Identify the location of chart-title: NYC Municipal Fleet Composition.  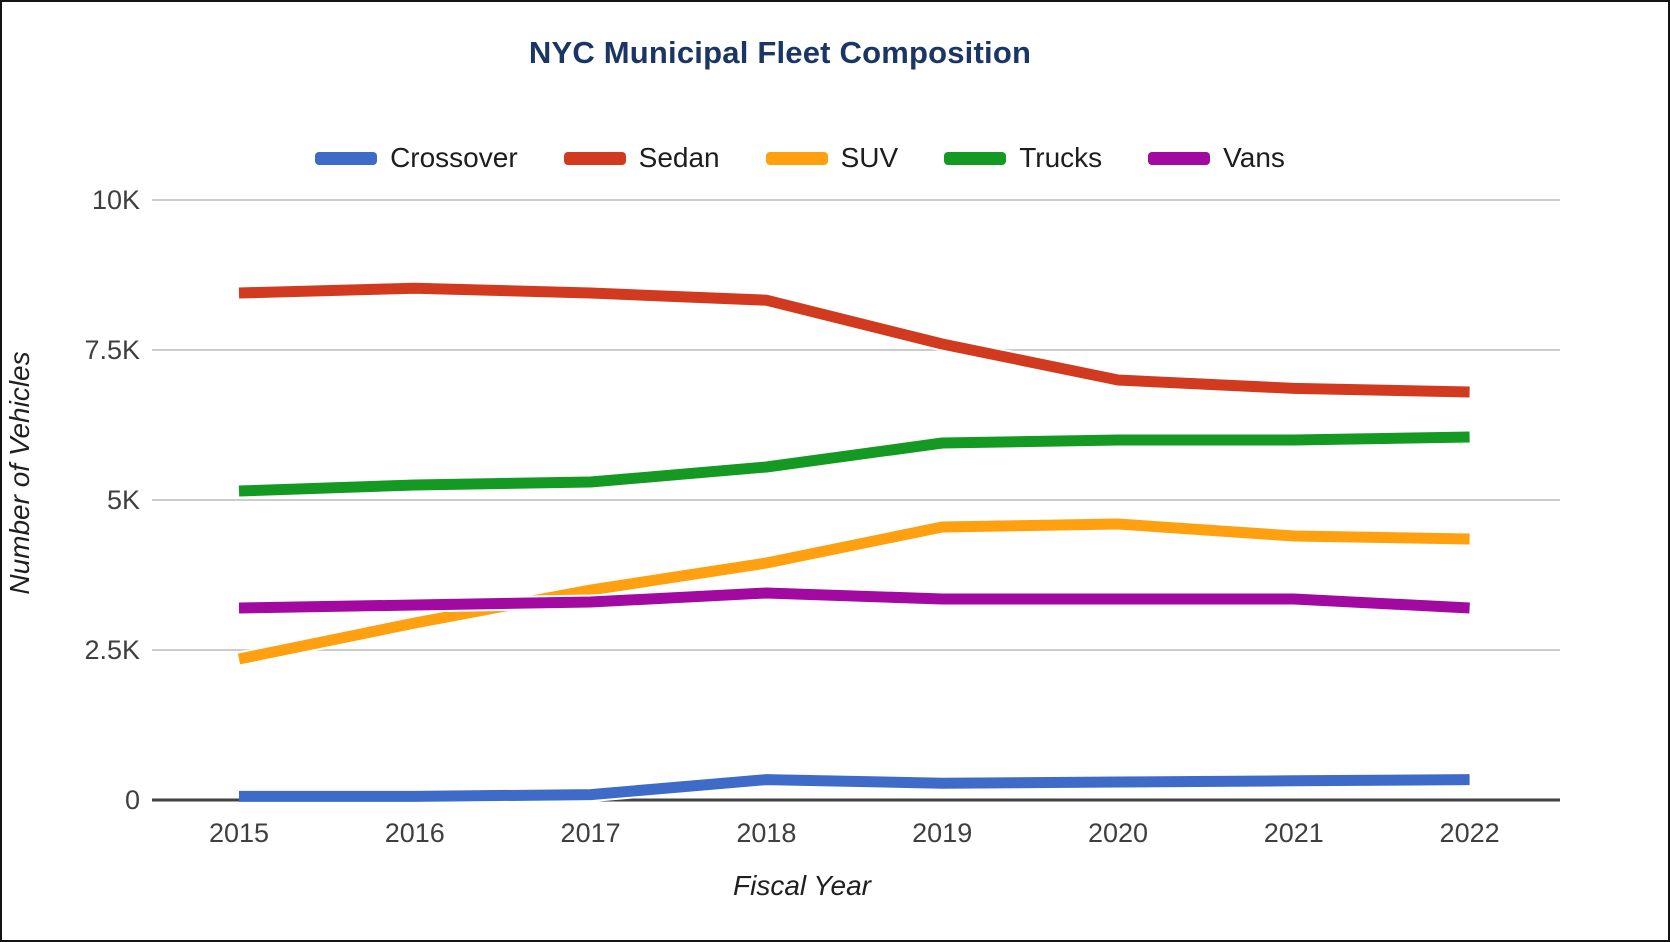
(780, 52).